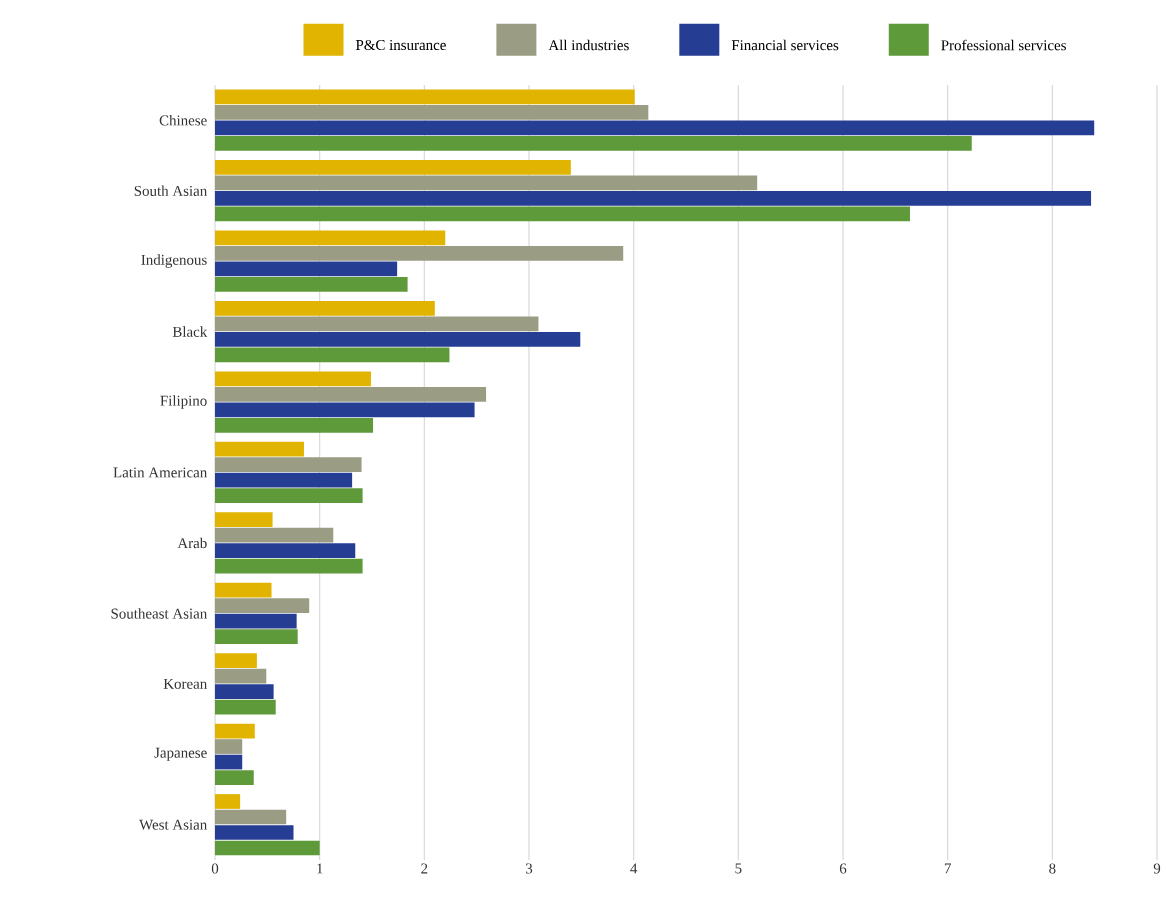 The image size is (1166, 904). Describe the element at coordinates (1052, 868) in the screenshot. I see `x-tick-label: 8` at that location.